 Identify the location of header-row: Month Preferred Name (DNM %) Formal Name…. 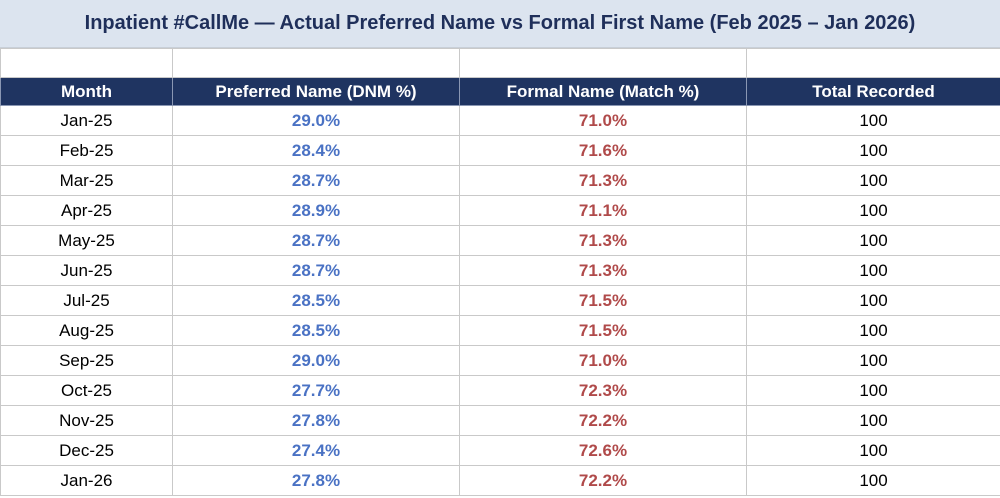
(500, 91).